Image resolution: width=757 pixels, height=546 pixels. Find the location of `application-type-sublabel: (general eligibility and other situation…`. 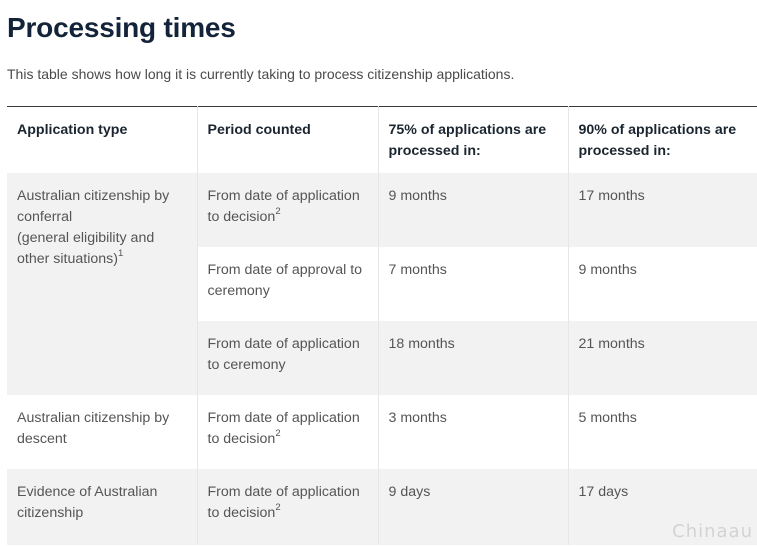

application-type-sublabel: (general eligibility and other situation… is located at coordinates (86, 248).